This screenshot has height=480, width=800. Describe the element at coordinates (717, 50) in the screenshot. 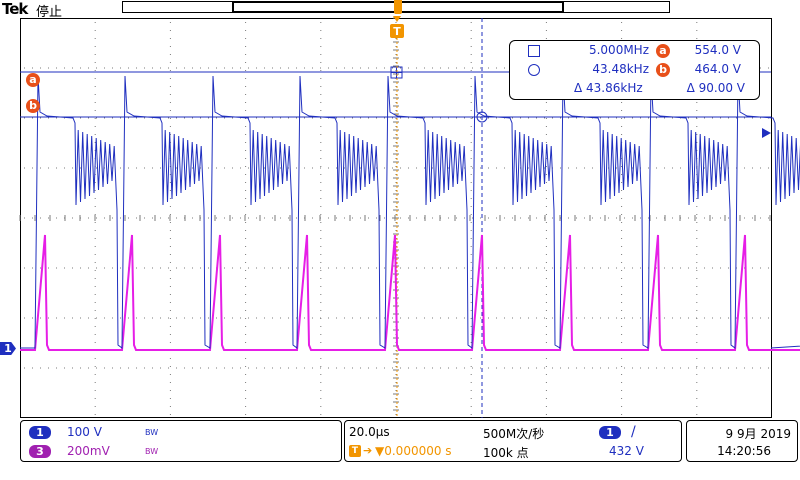

I see `cursor-a-voltage: 554.0 V` at that location.